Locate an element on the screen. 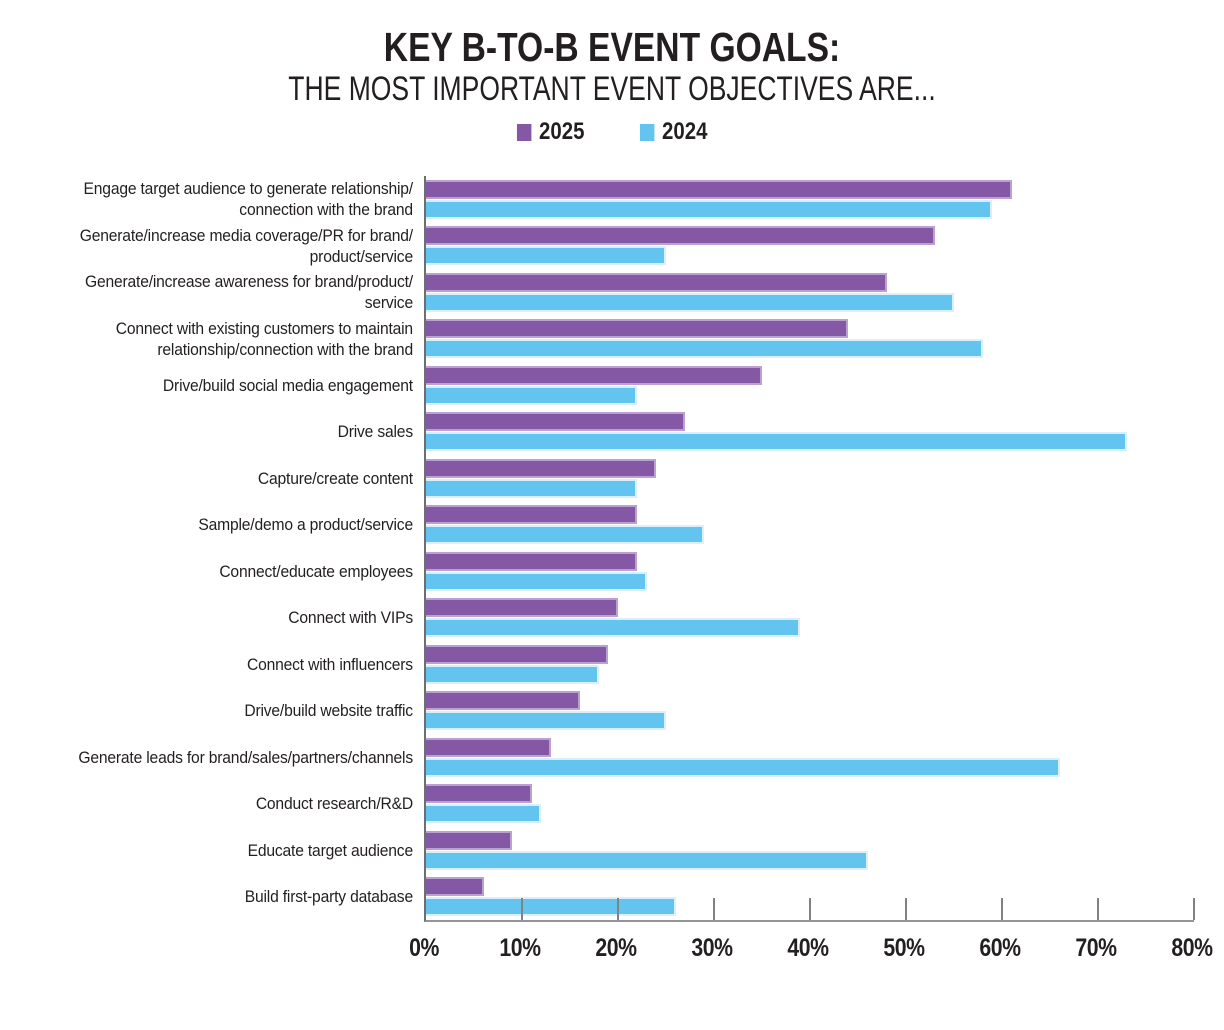  chart-title: KEY B-TO-B EVENT GOALS: is located at coordinates (612, 47).